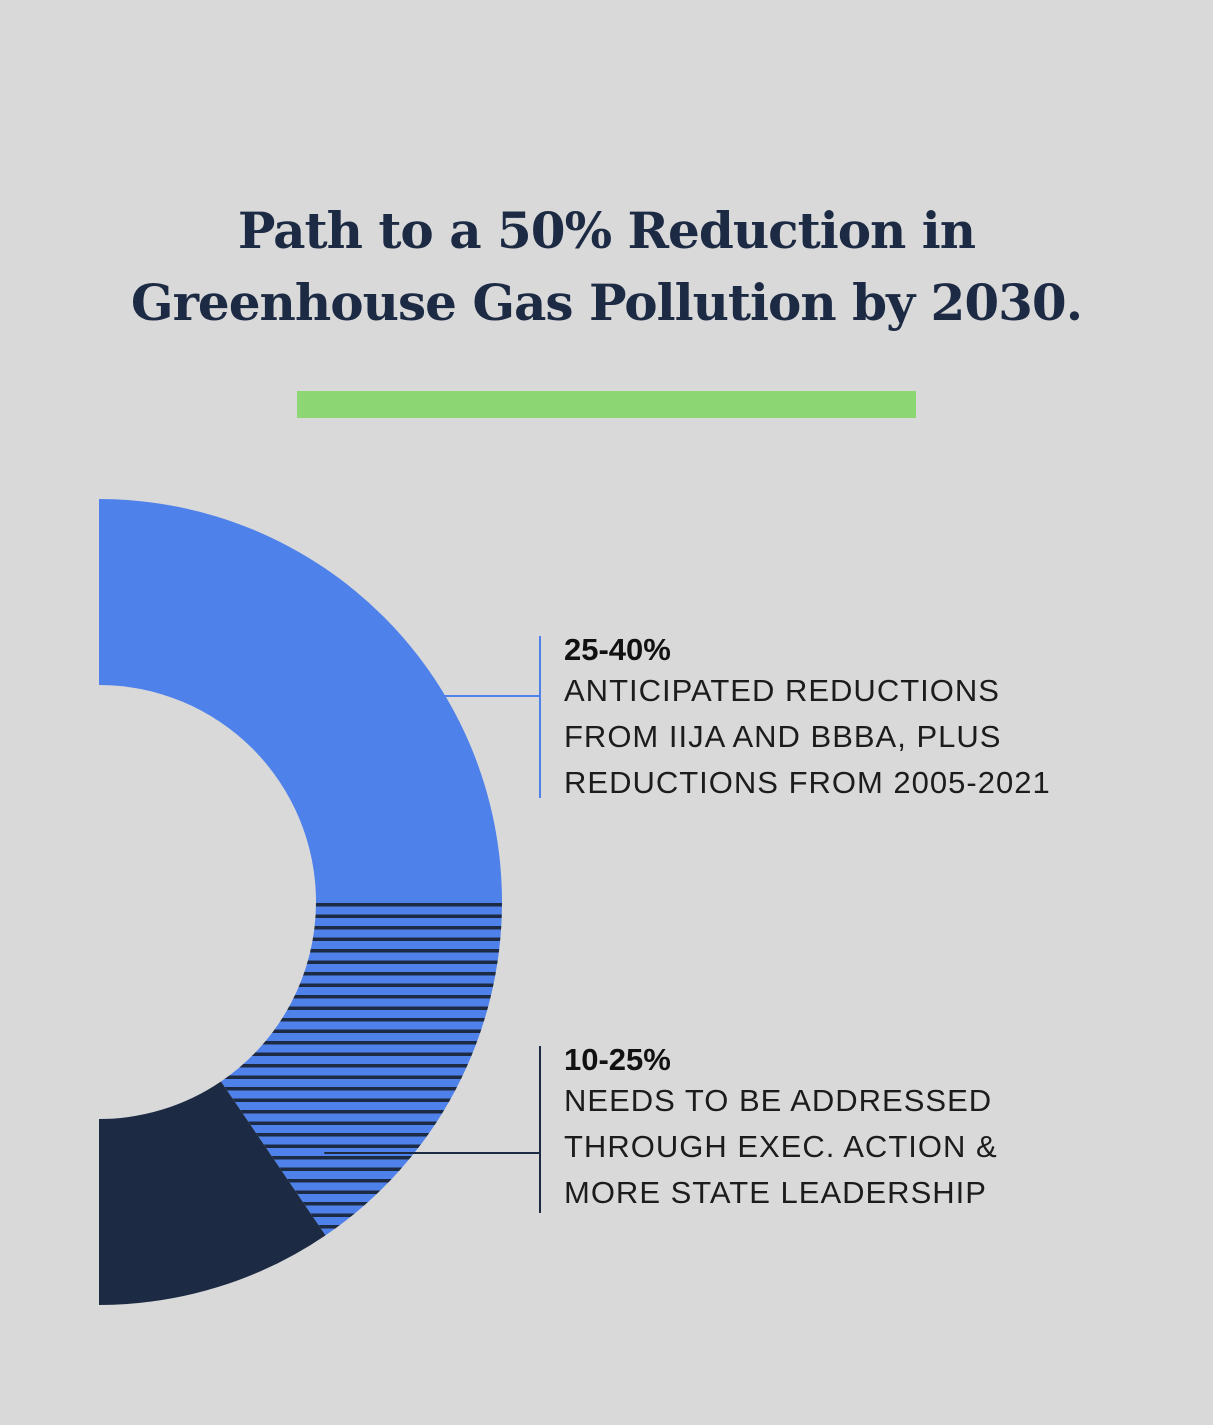  I want to click on callout-10-25-desc-line-2: THROUGH EXEC. ACTION &, so click(781, 1146).